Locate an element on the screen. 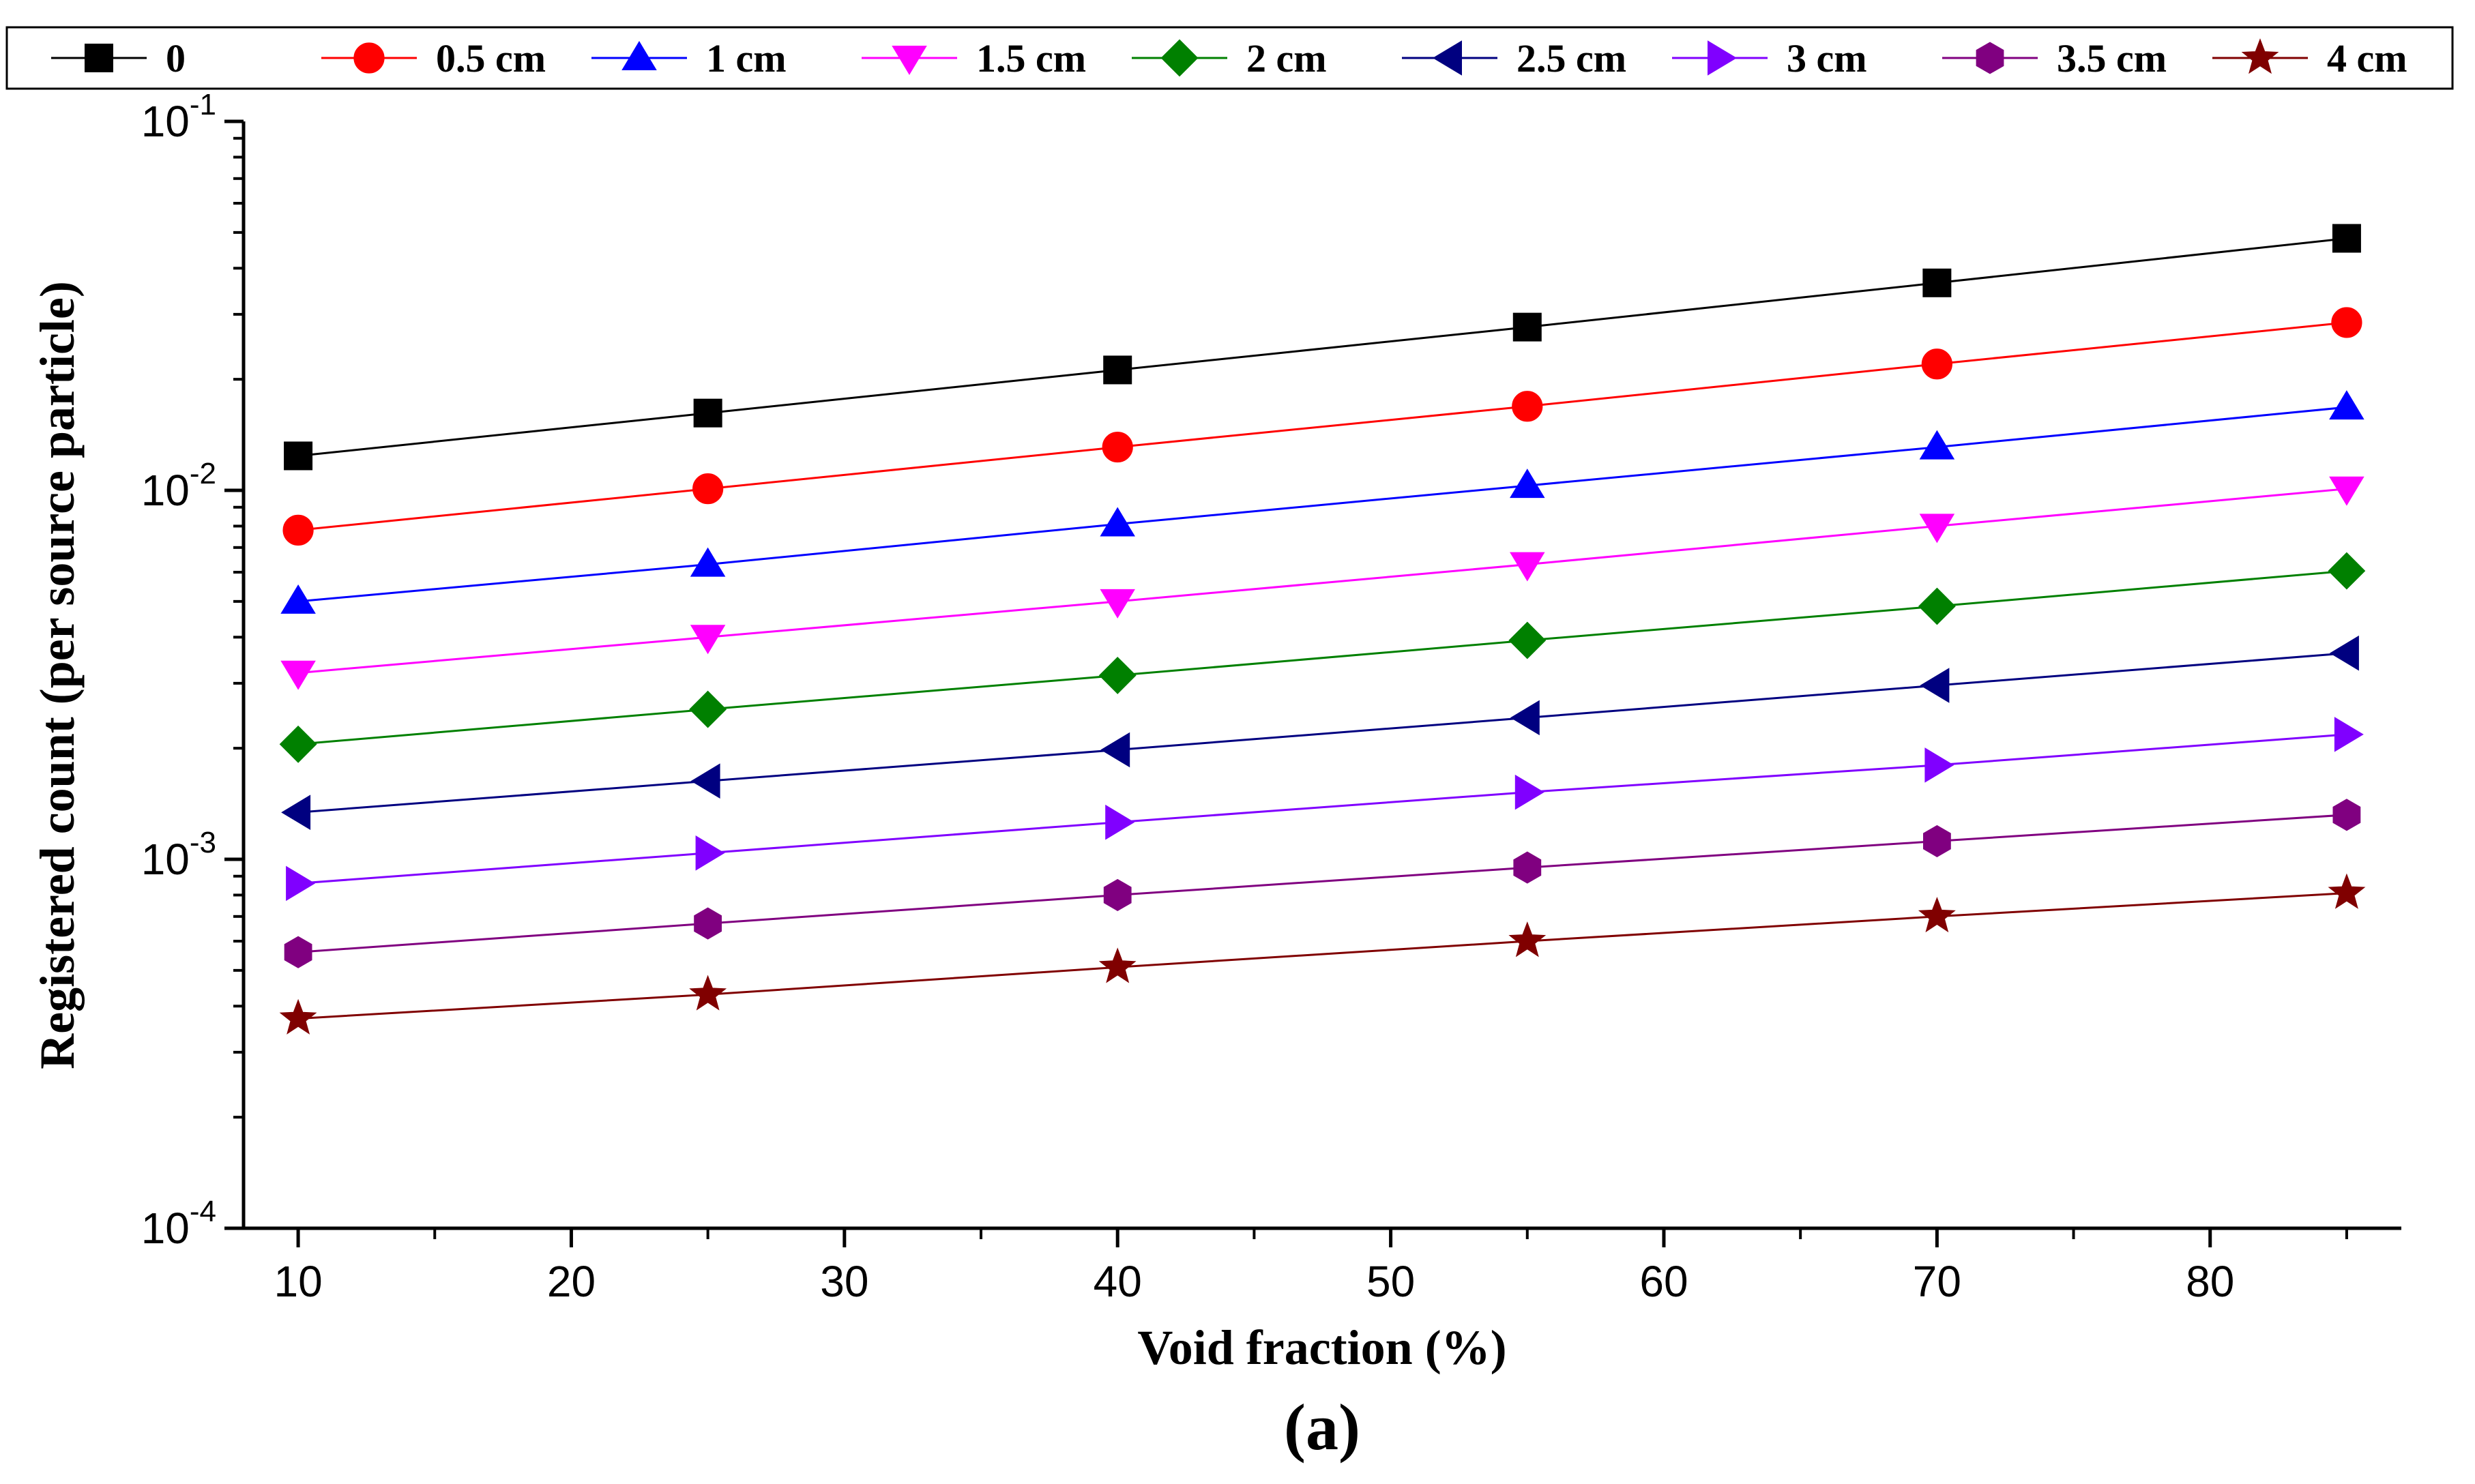 The image size is (2475, 1484). legend-label: 3 cm is located at coordinates (1827, 58).